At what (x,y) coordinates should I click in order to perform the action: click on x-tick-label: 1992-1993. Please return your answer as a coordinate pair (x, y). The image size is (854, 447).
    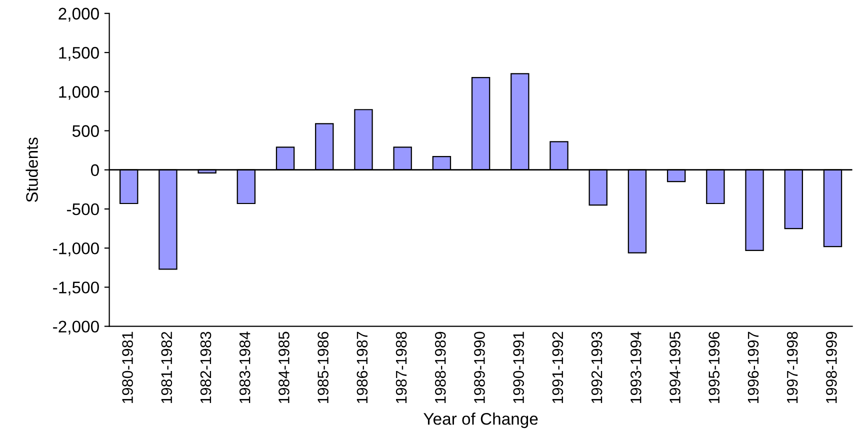
    Looking at the image, I should click on (596, 368).